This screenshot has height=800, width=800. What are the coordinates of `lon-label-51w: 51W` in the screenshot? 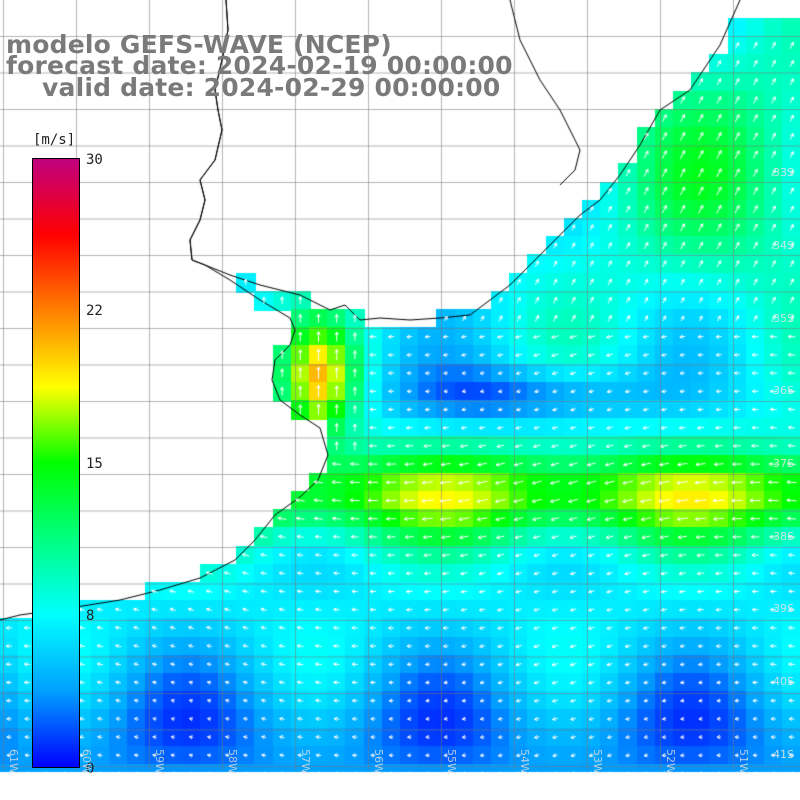 It's located at (743, 761).